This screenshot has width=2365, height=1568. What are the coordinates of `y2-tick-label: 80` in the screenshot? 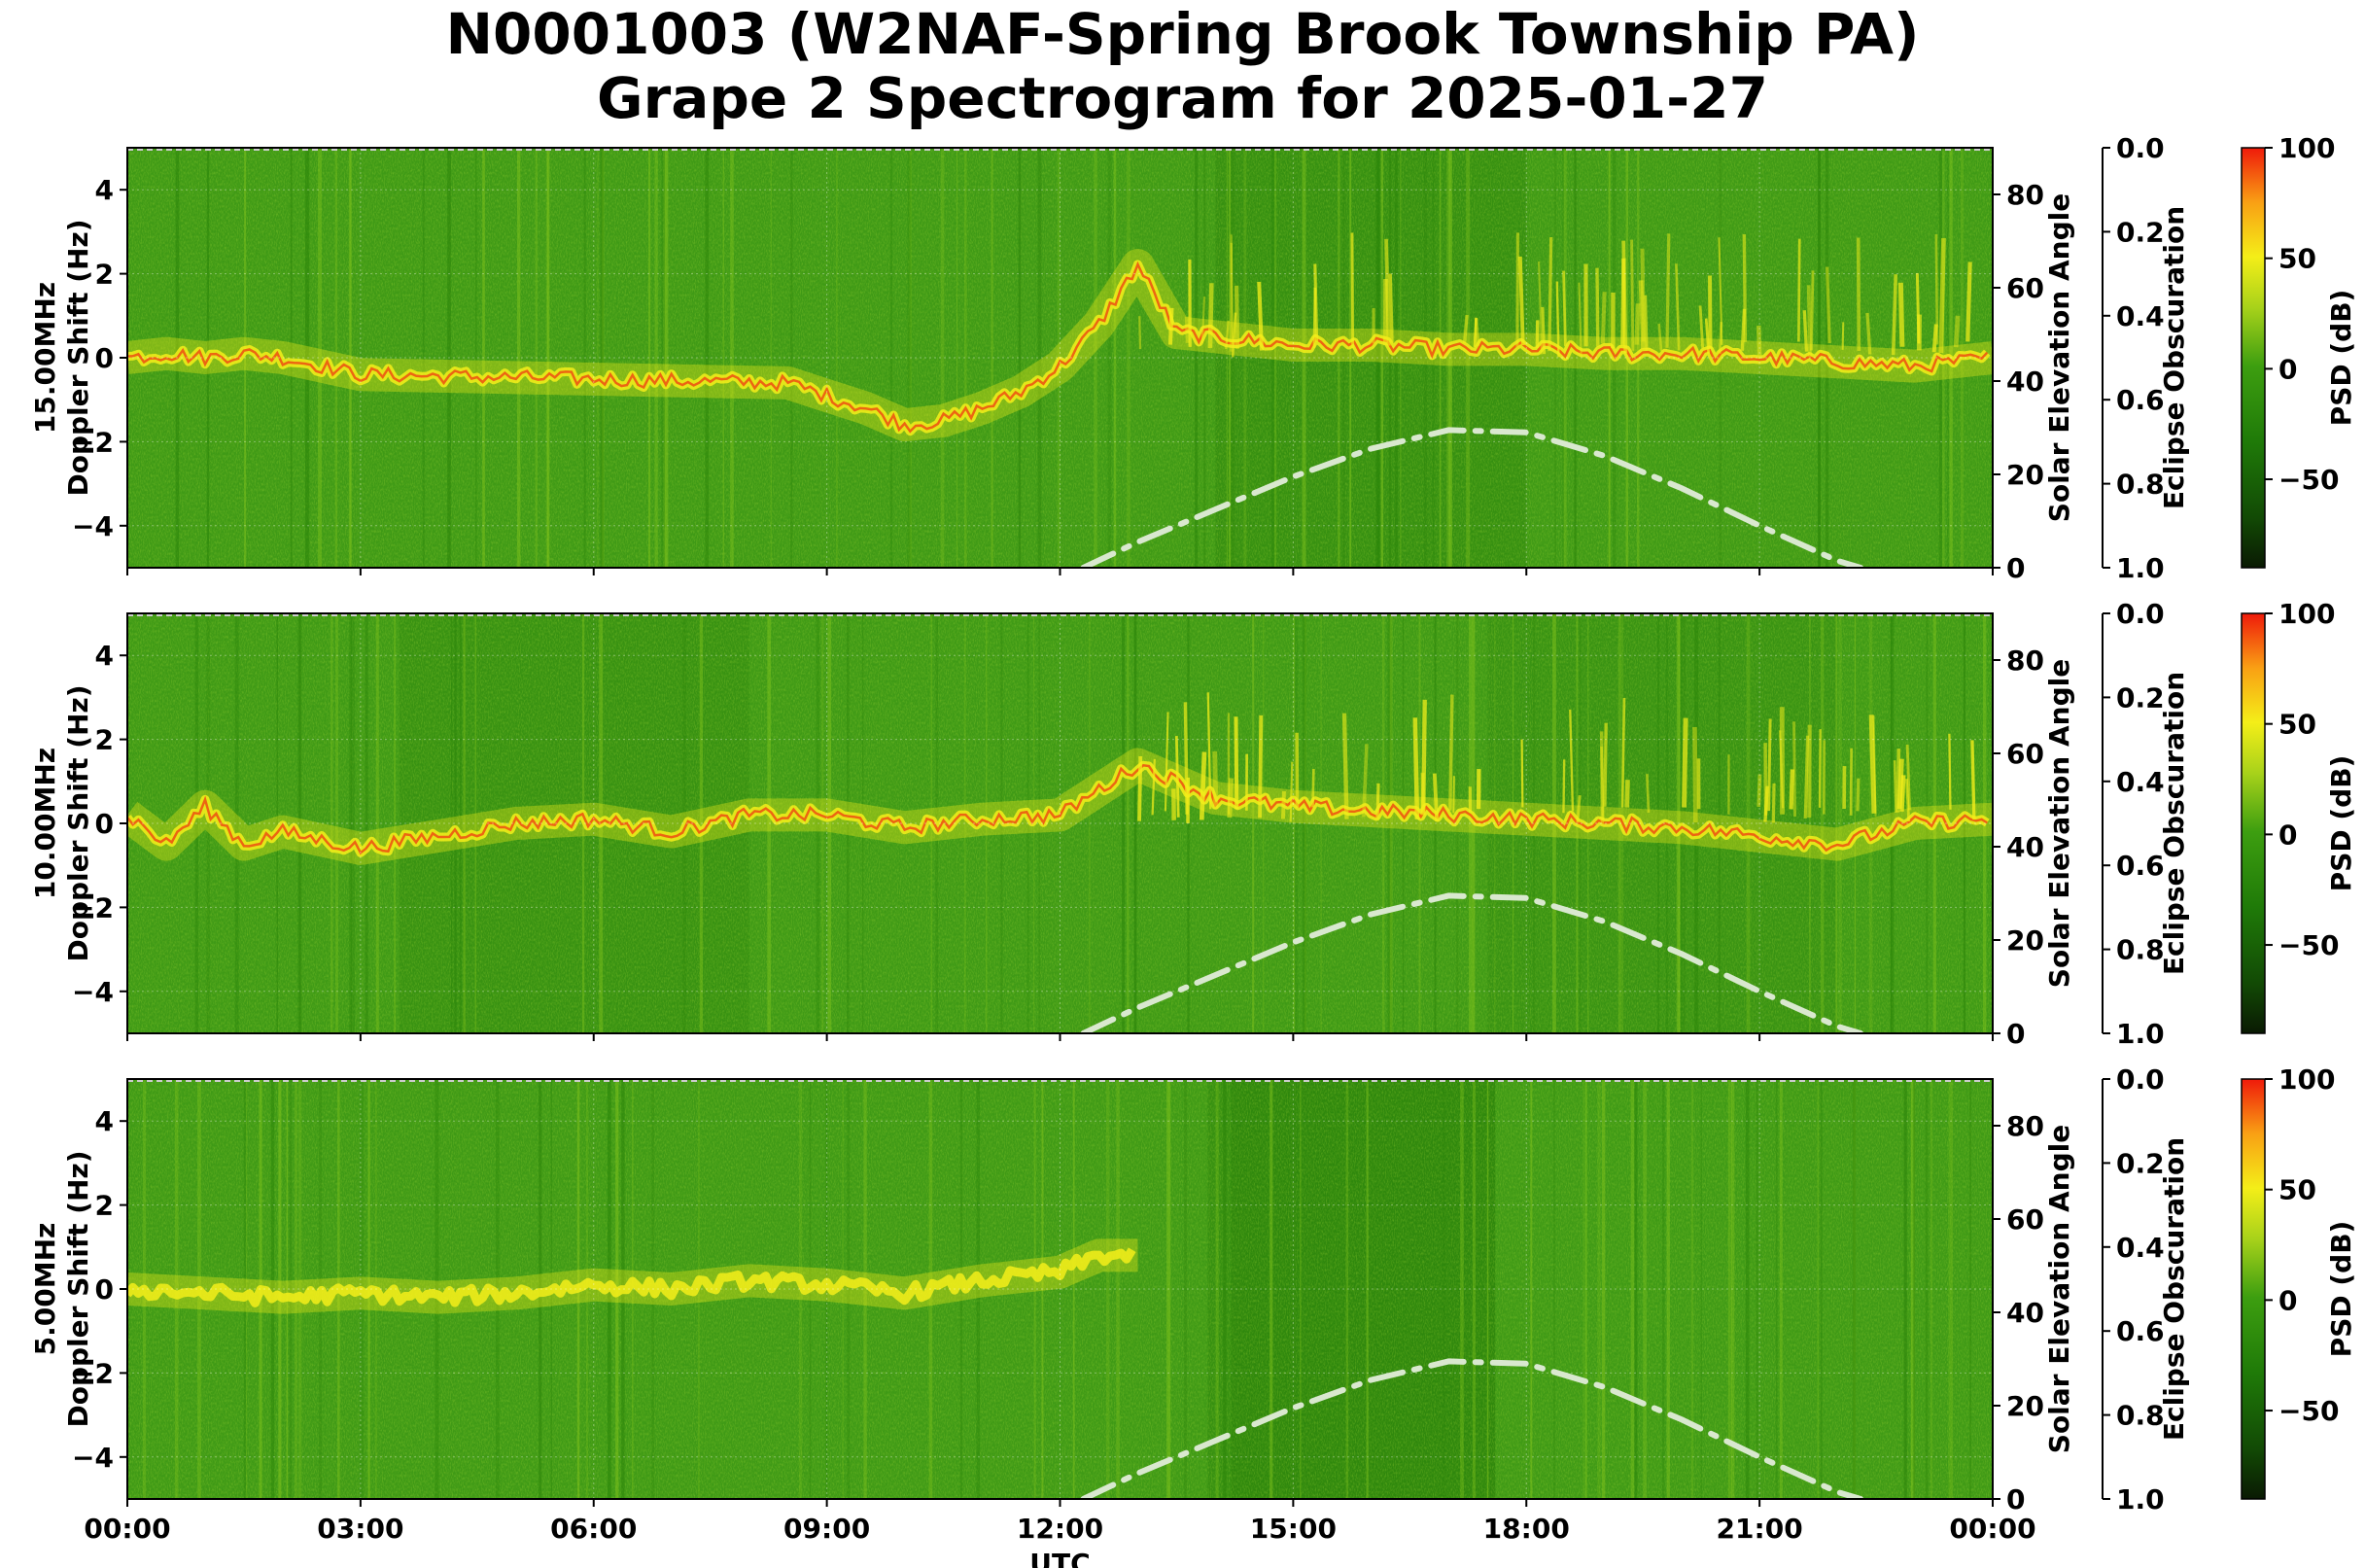 It's located at (2025, 1126).